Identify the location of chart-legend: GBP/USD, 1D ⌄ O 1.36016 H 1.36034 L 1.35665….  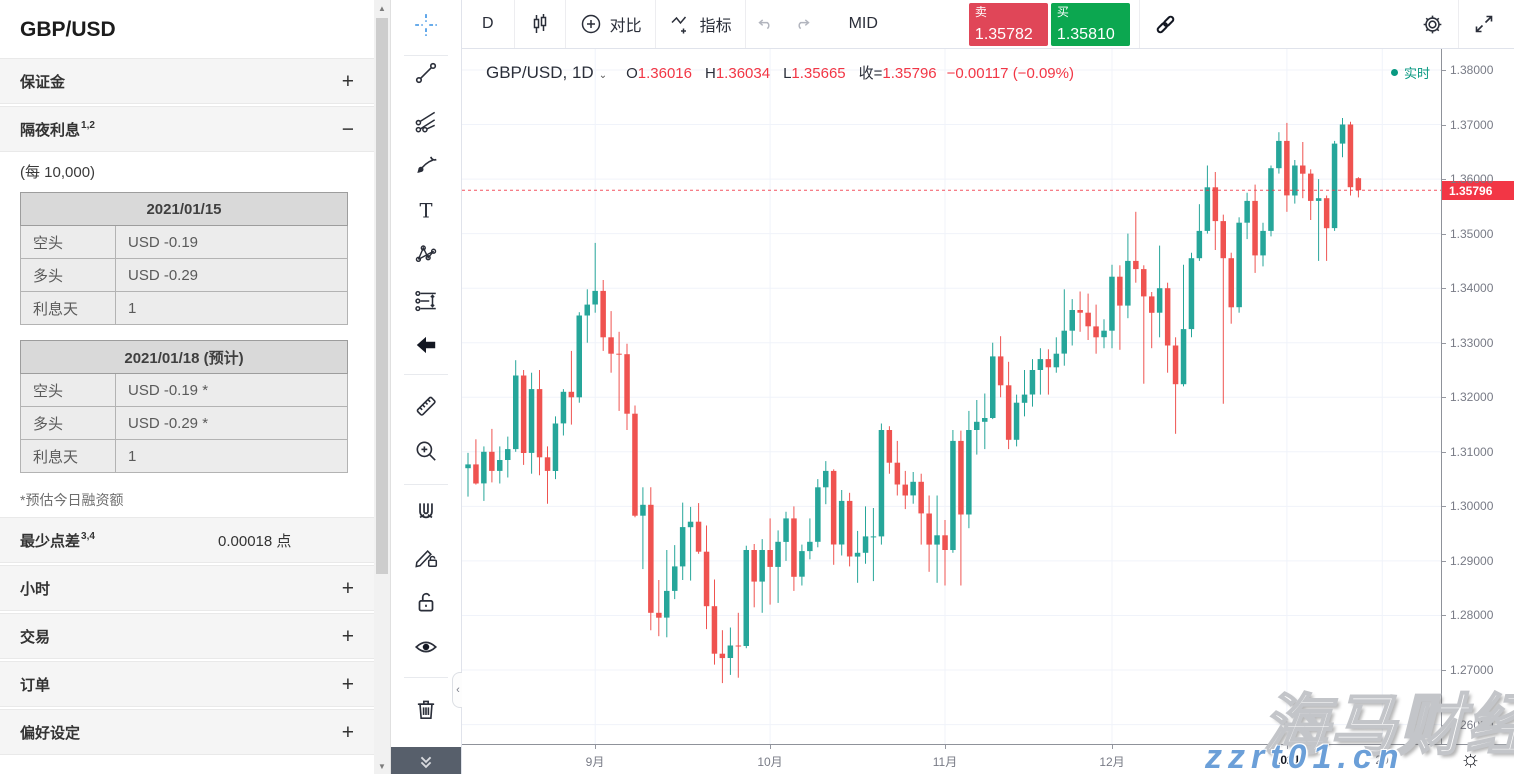
(780, 72).